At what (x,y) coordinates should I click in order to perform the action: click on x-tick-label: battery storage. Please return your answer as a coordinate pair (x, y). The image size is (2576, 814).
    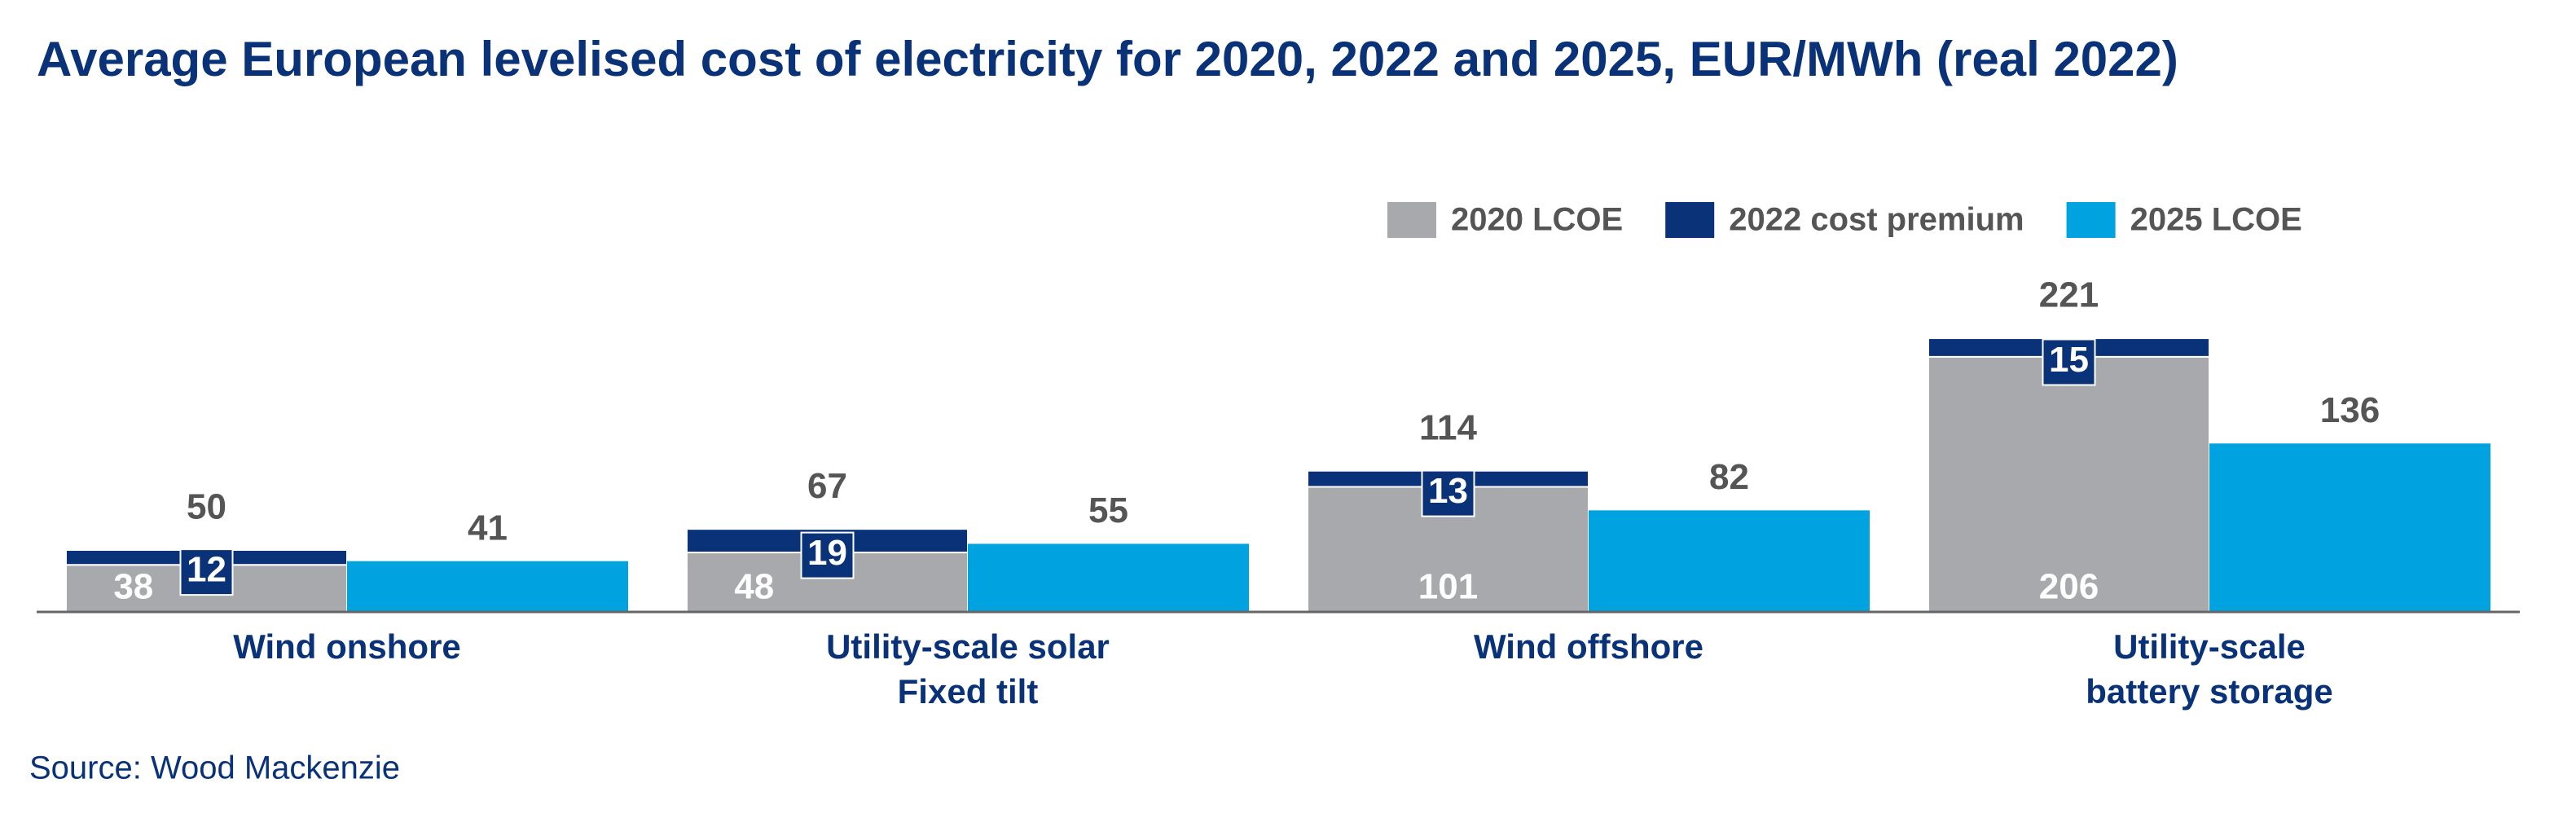
    Looking at the image, I should click on (2209, 691).